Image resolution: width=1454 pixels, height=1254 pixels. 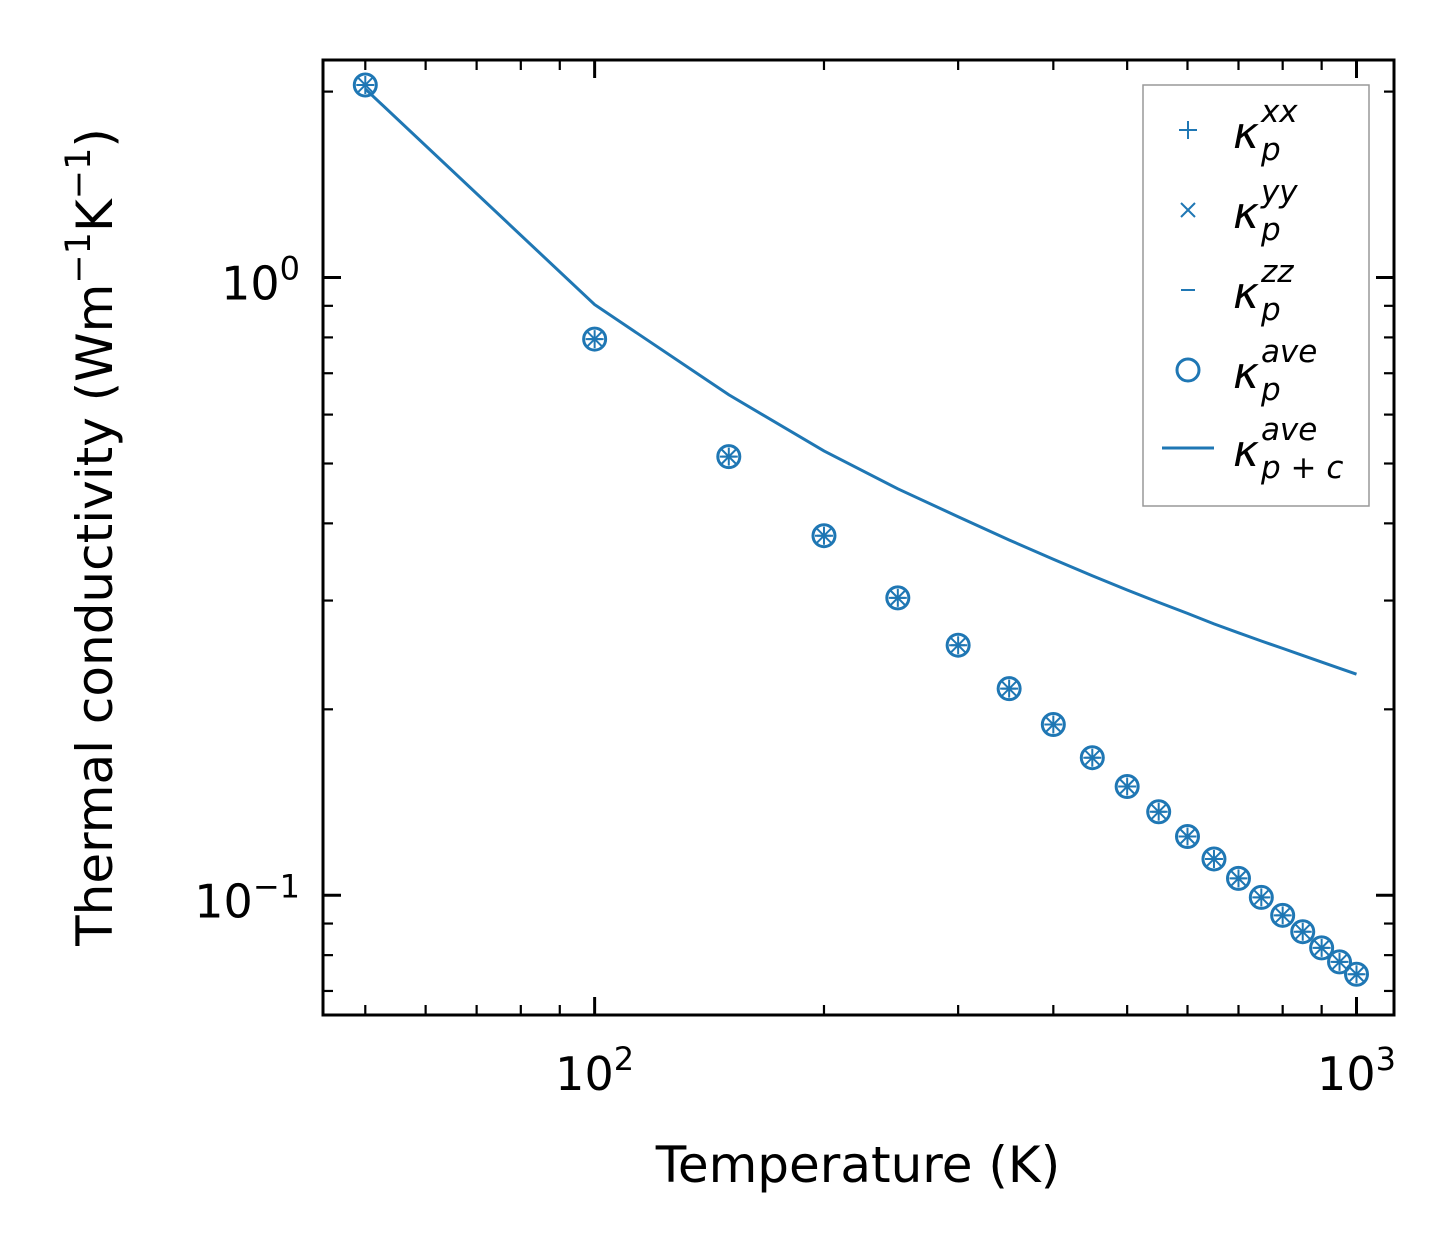 I want to click on y-tick-label-exp: 0, so click(x=290, y=269).